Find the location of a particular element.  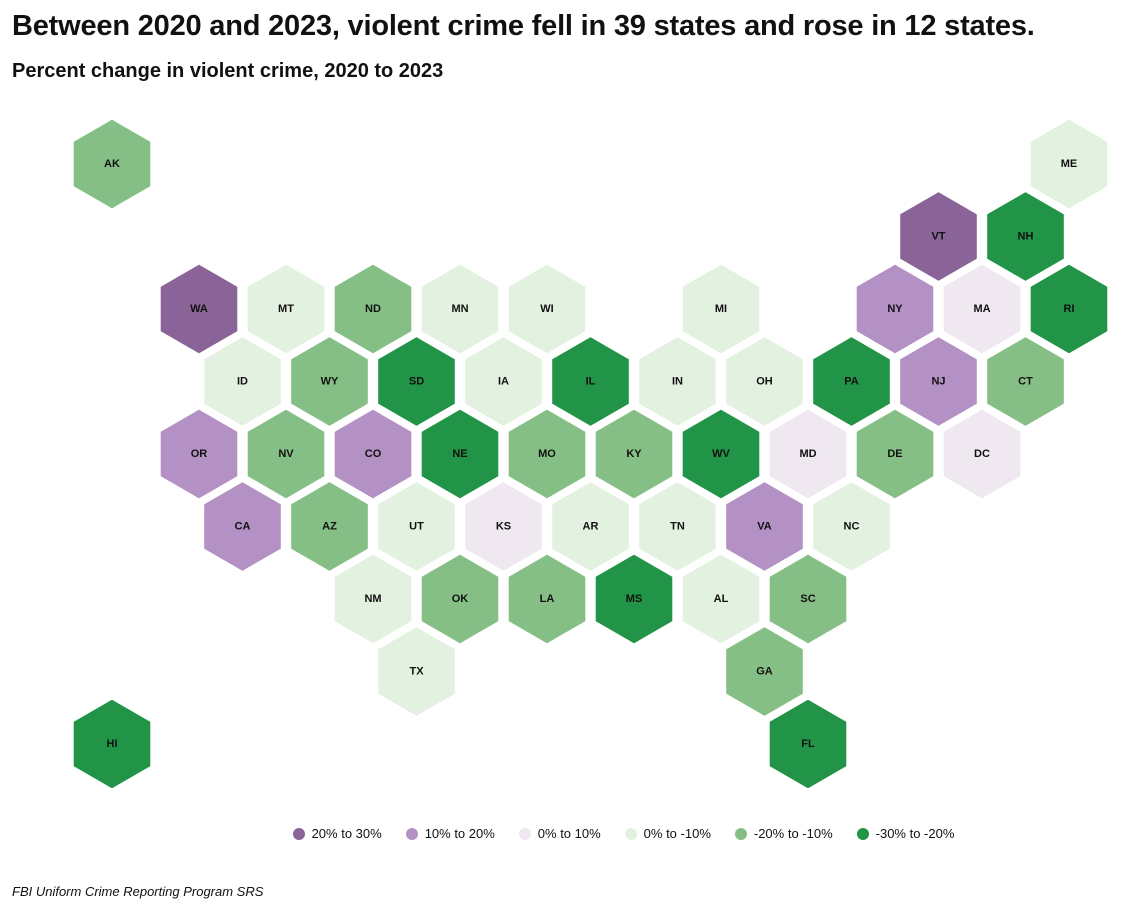

state-hex-oh: OH is located at coordinates (764, 381).